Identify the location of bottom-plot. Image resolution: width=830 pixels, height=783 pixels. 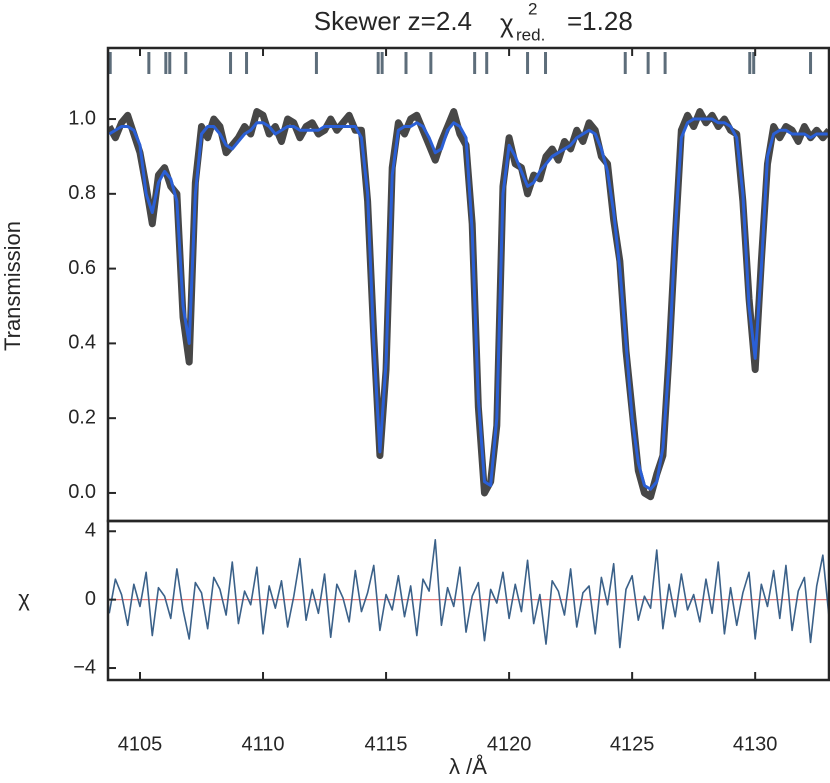
(468, 594).